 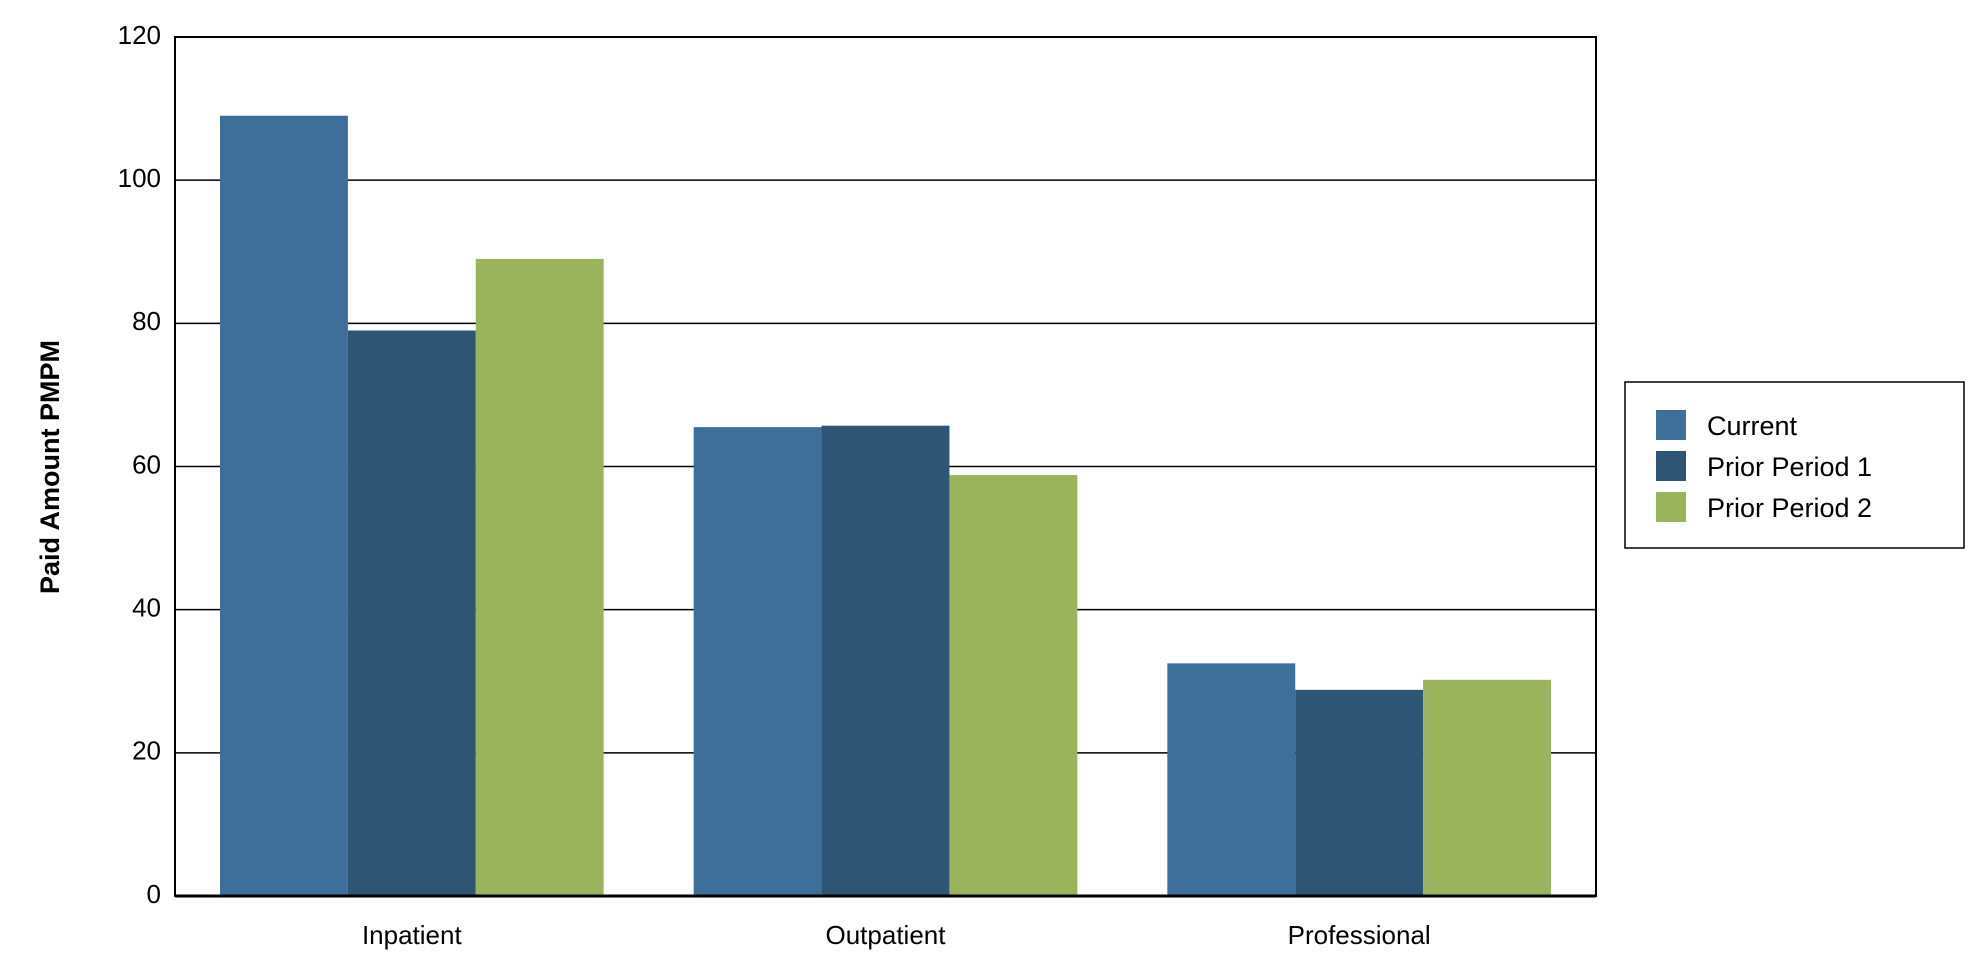 I want to click on x-tick-label: Inpatient, so click(x=412, y=935).